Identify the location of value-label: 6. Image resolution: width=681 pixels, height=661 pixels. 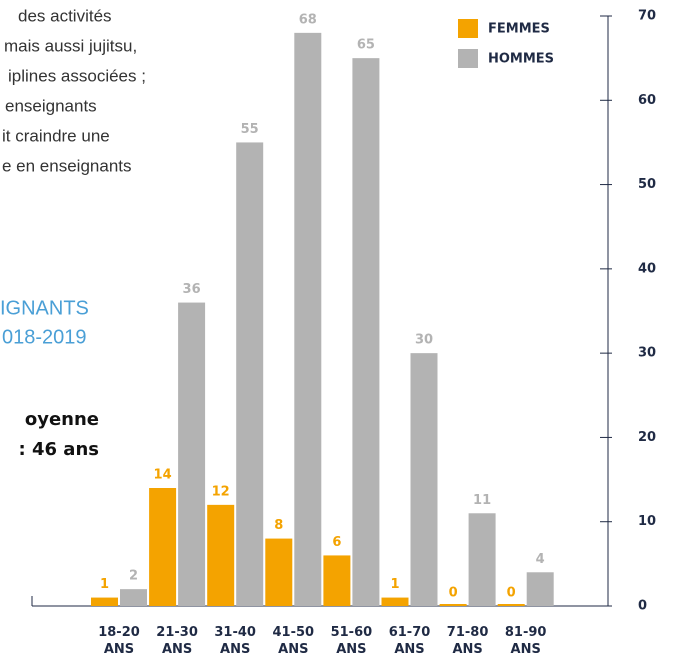
(336, 542).